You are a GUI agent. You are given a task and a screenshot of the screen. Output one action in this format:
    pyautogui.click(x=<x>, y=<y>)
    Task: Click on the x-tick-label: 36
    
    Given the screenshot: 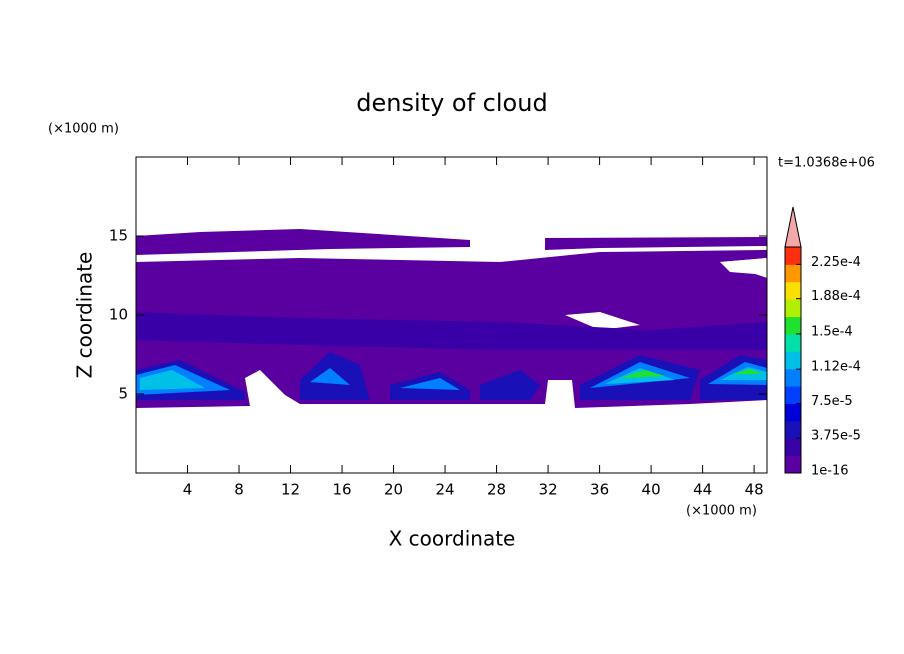 What is the action you would take?
    pyautogui.click(x=599, y=490)
    